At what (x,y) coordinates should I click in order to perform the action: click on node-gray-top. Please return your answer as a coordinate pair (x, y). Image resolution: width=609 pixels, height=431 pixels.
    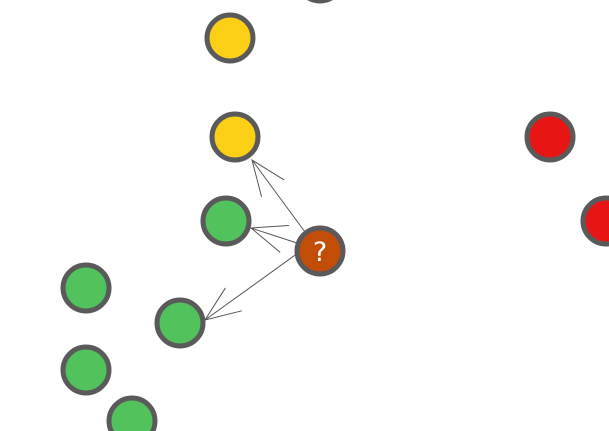
    Looking at the image, I should click on (320, 2).